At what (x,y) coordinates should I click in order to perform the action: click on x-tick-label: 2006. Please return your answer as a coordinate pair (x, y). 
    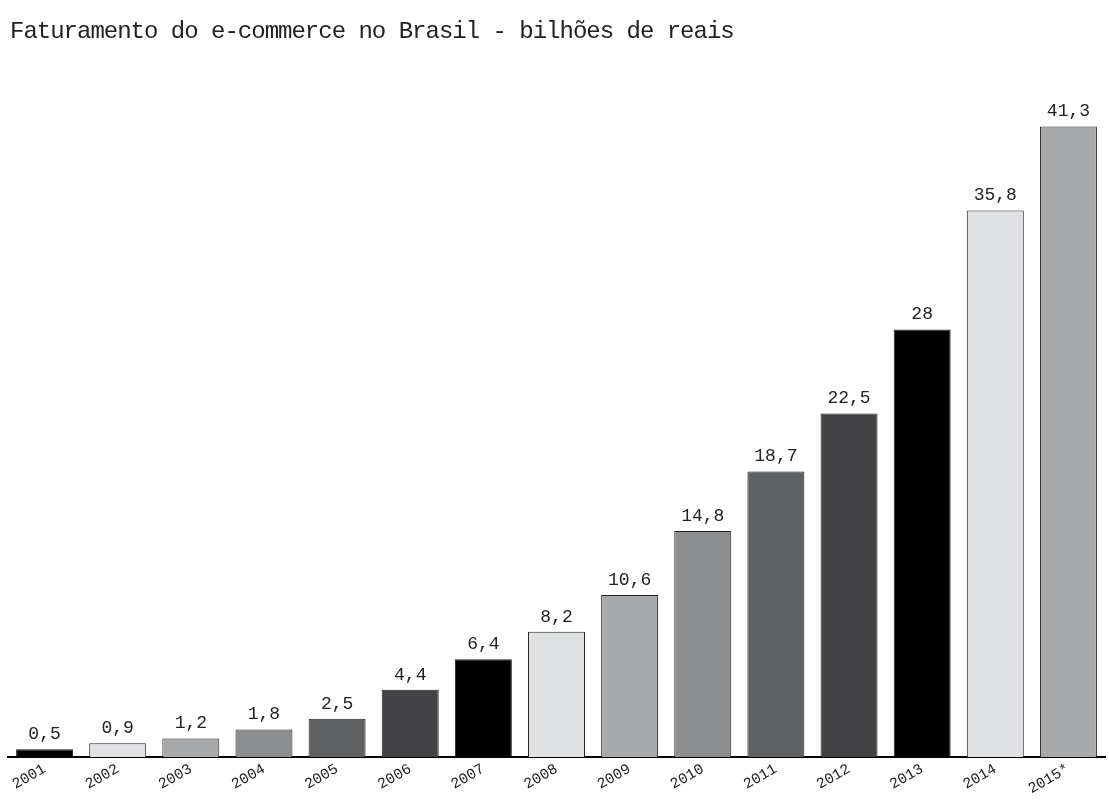
    Looking at the image, I should click on (395, 777).